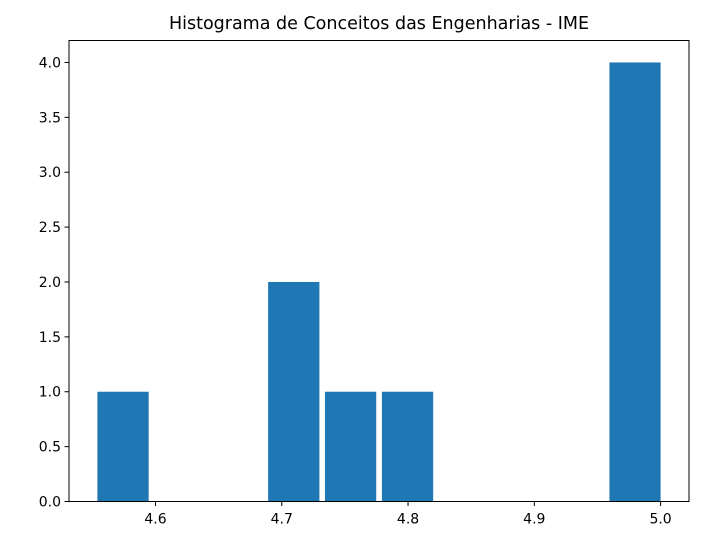 Image resolution: width=722 pixels, height=542 pixels. What do you see at coordinates (50, 503) in the screenshot?
I see `y-tick-label: 0.0` at bounding box center [50, 503].